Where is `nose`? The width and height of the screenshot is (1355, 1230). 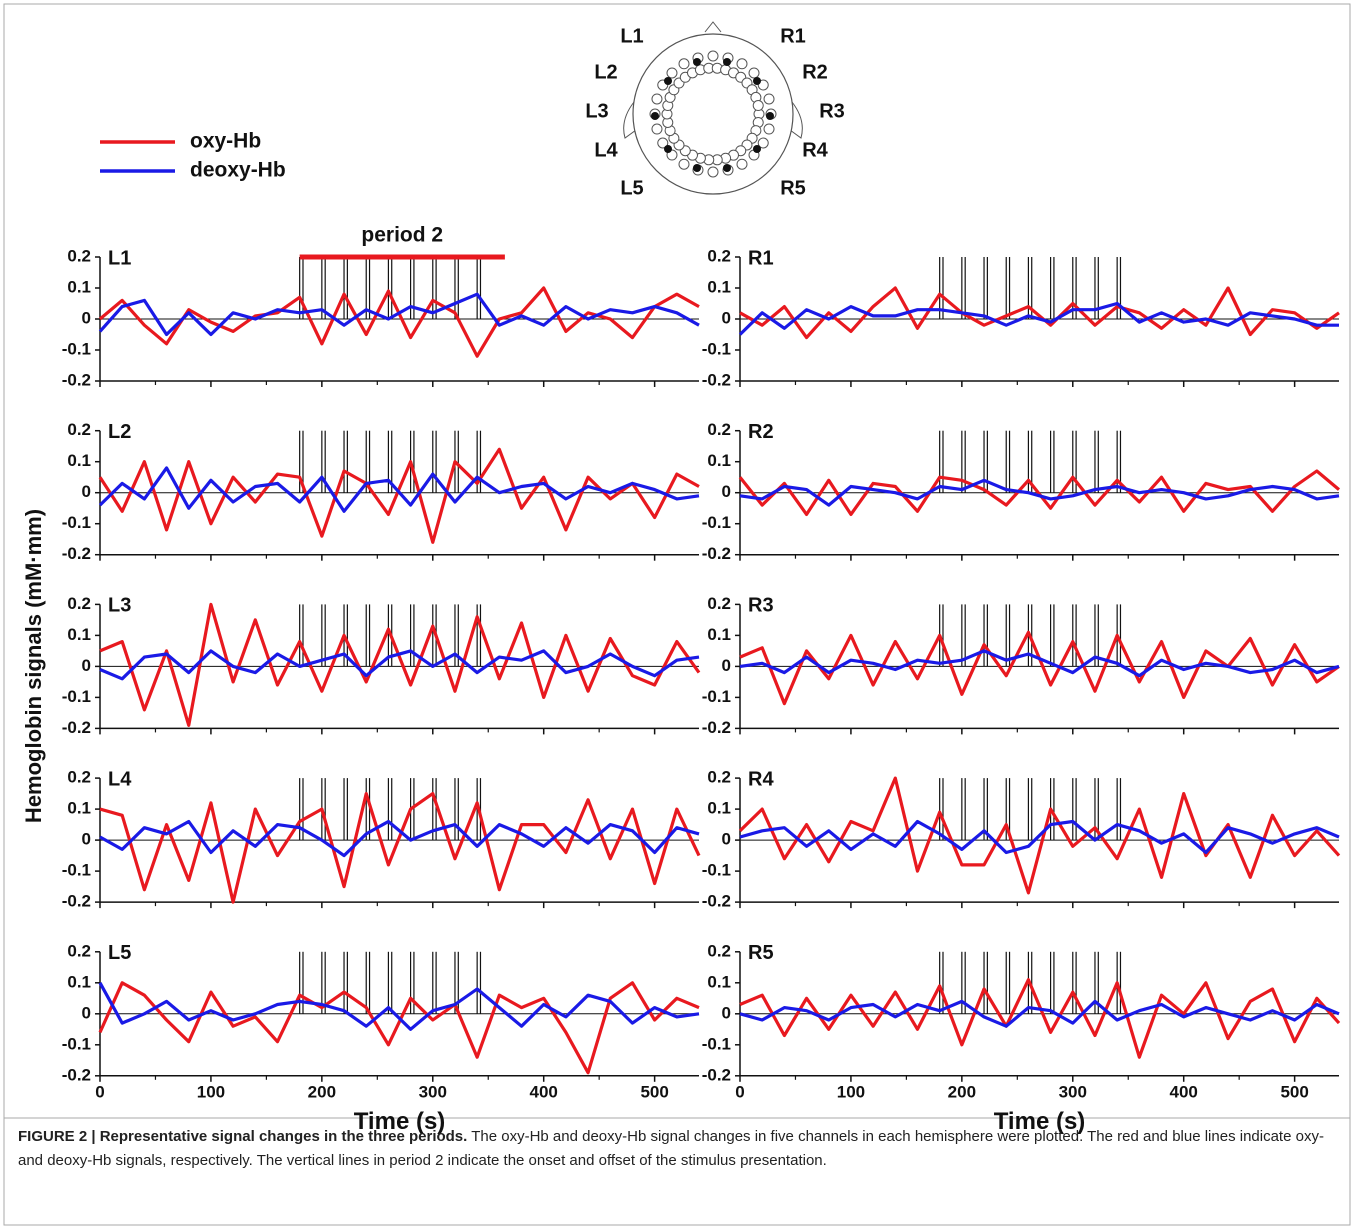 nose is located at coordinates (713, 27).